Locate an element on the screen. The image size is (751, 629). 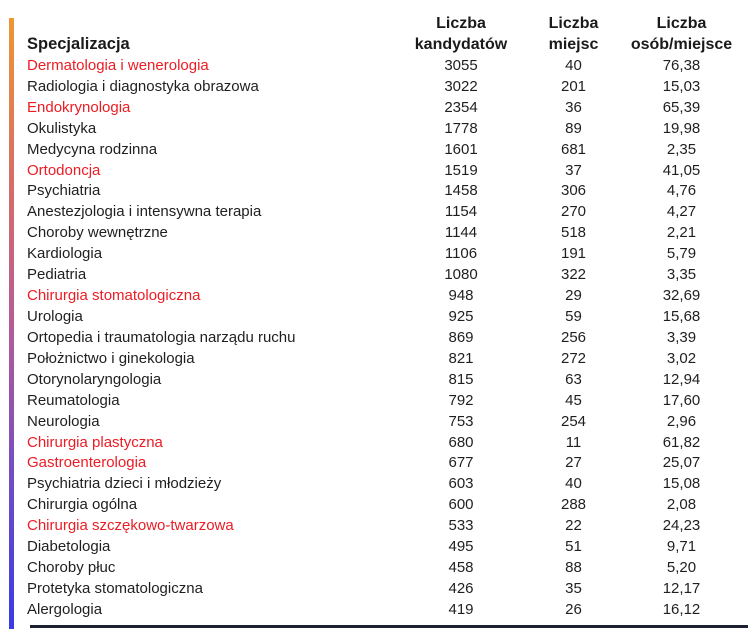
candidates-count: 3022 is located at coordinates (461, 86).